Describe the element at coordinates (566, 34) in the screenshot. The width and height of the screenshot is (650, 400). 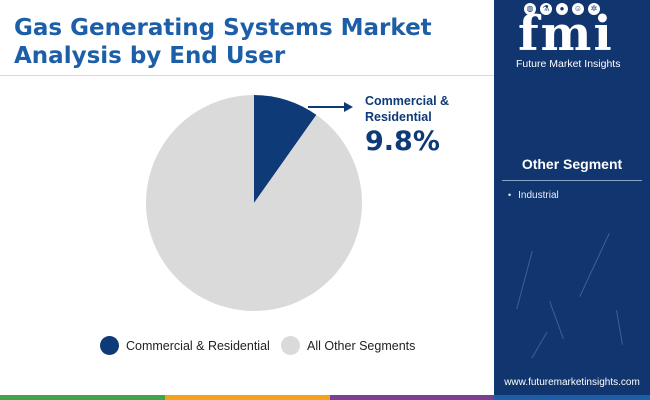
I see `logo-text: fmi` at that location.